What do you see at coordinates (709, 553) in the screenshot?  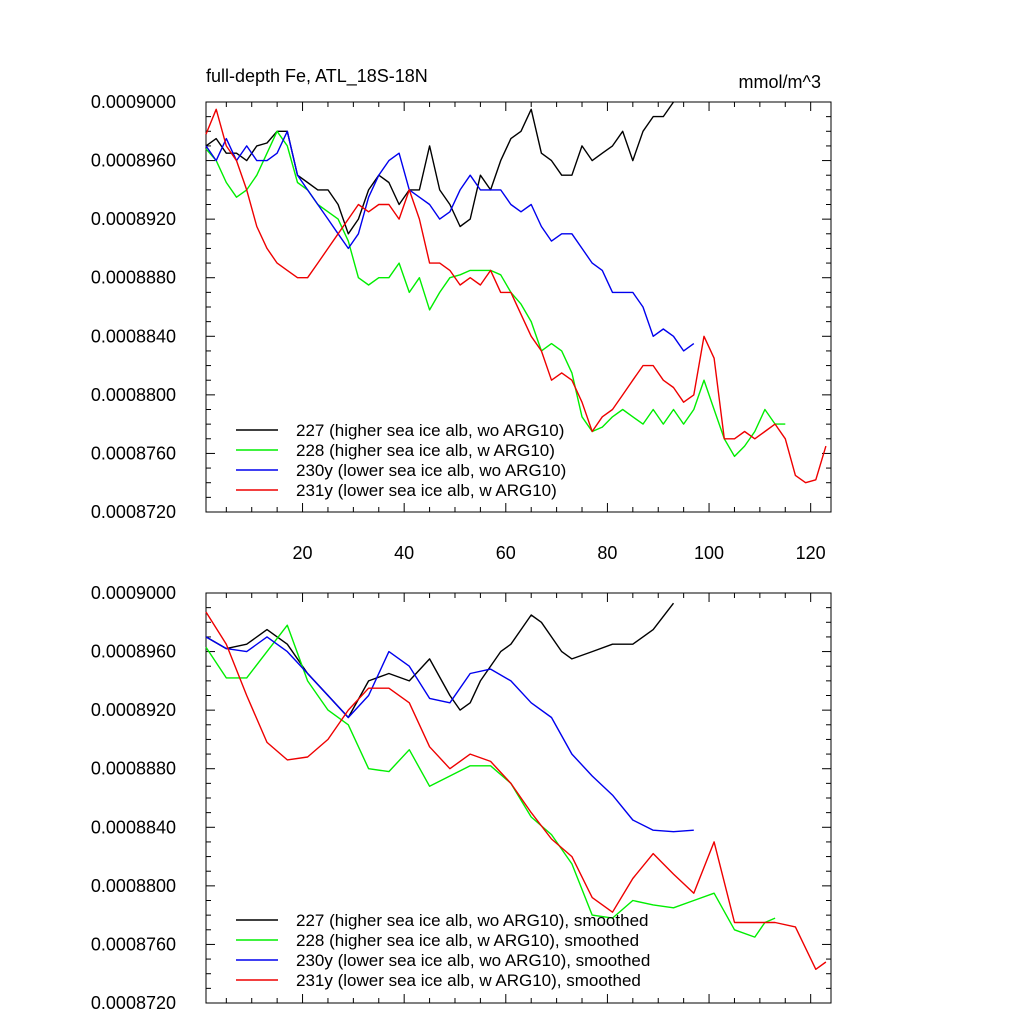 I see `x-tick-label: 100` at bounding box center [709, 553].